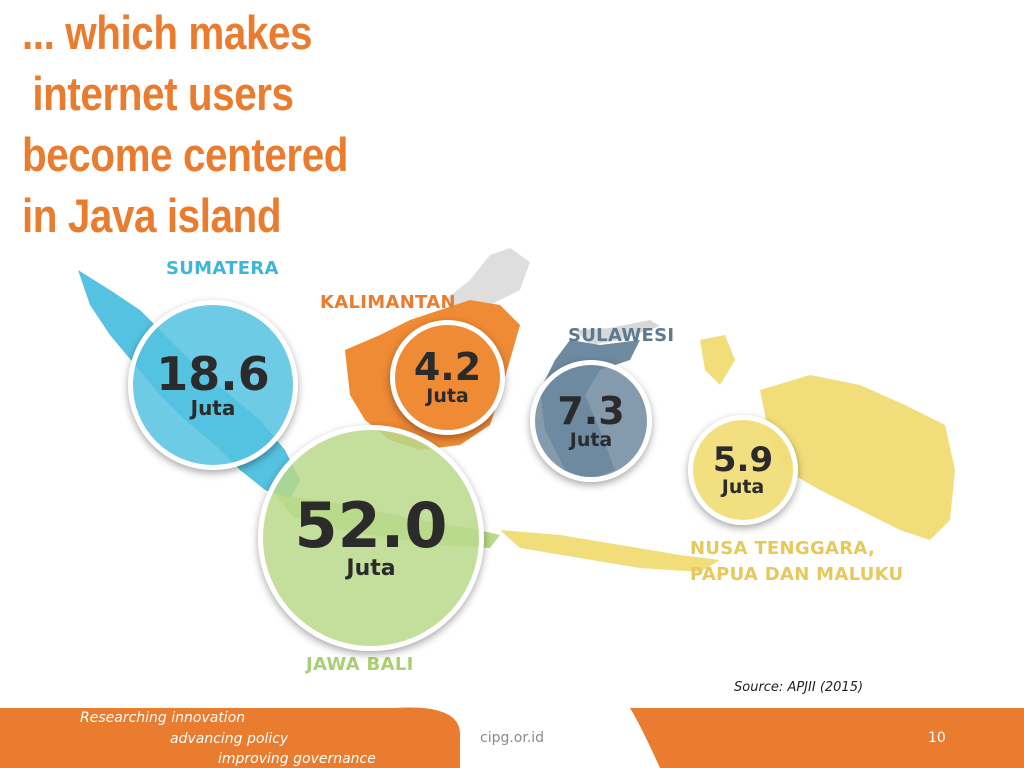 The width and height of the screenshot is (1024, 768). What do you see at coordinates (213, 374) in the screenshot?
I see `value-sumatera: 18.6` at bounding box center [213, 374].